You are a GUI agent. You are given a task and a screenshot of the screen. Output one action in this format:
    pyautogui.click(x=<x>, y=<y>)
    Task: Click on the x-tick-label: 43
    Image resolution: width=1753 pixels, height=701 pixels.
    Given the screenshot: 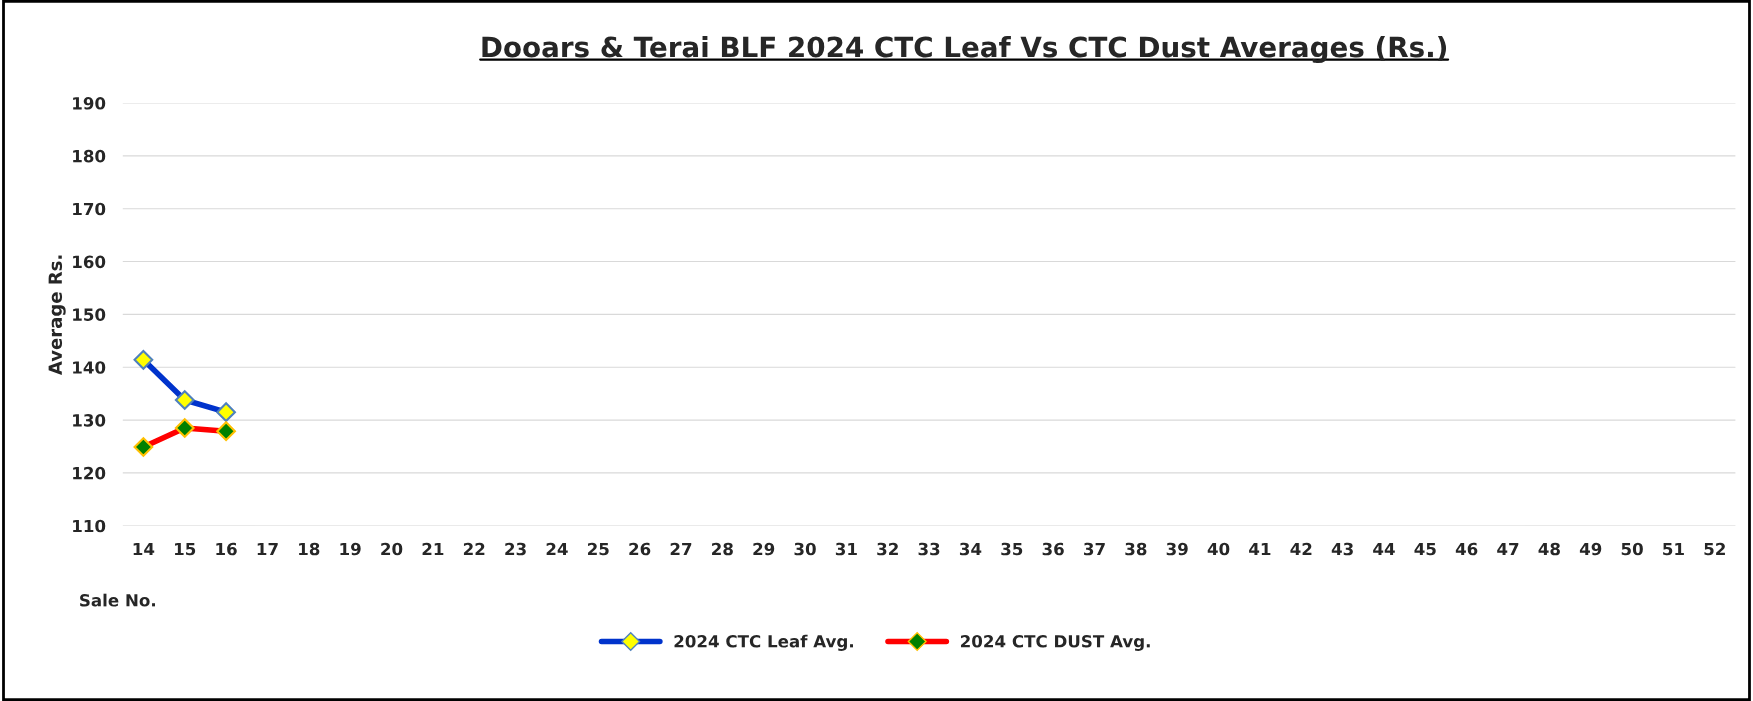 What is the action you would take?
    pyautogui.click(x=1342, y=549)
    